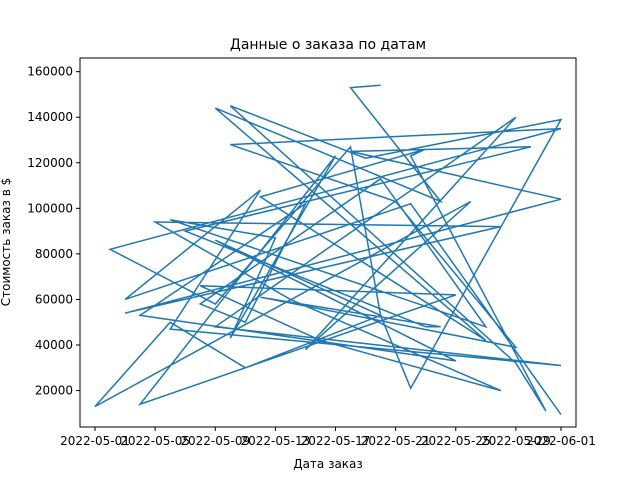 This screenshot has width=640, height=480. I want to click on y-tick-label: 120000, so click(50, 163).